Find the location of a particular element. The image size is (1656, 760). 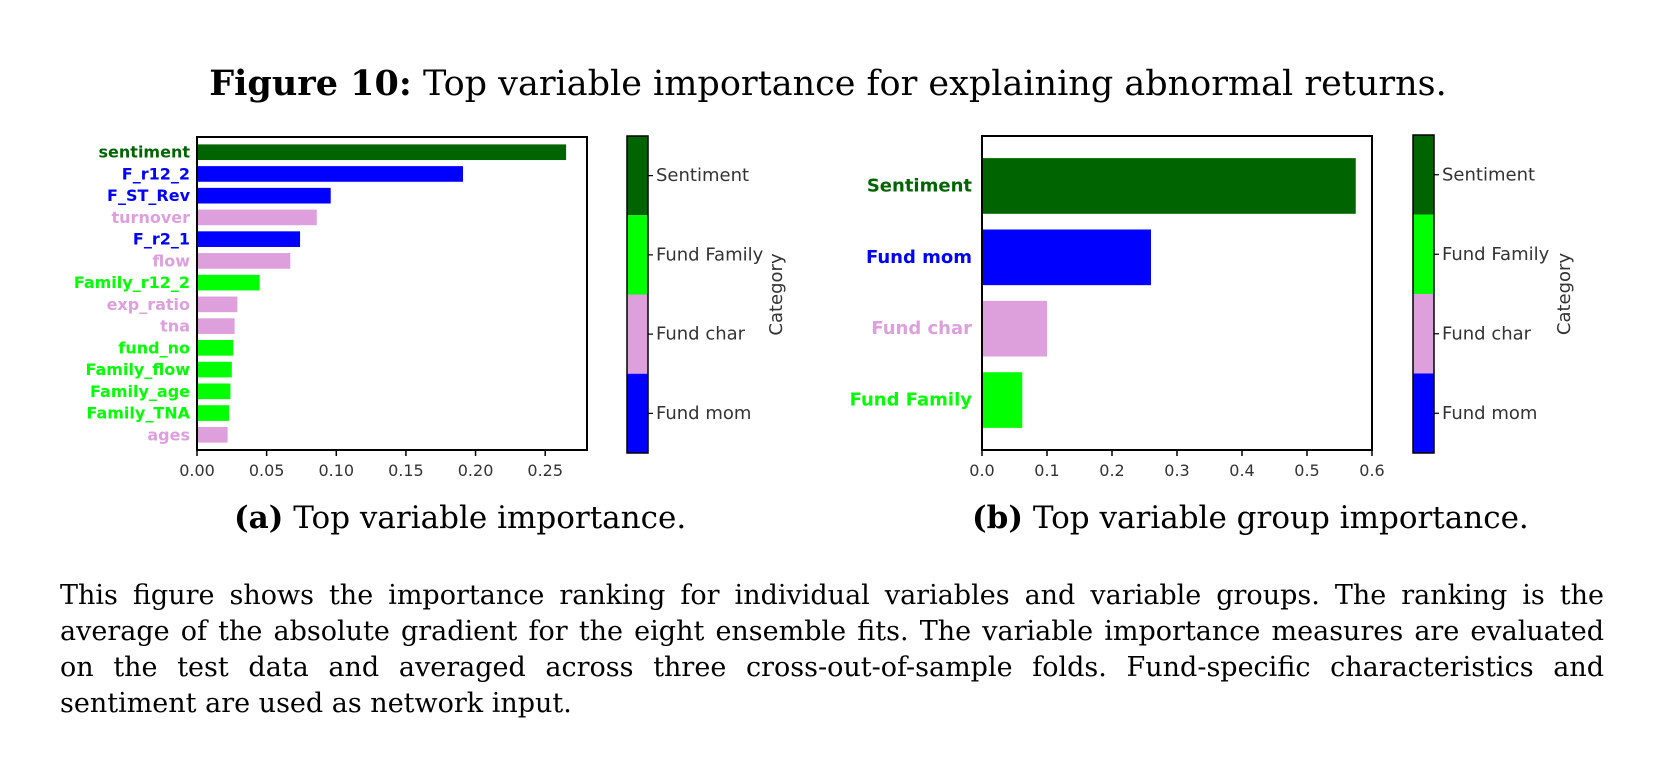

category-label: ages is located at coordinates (168, 434).